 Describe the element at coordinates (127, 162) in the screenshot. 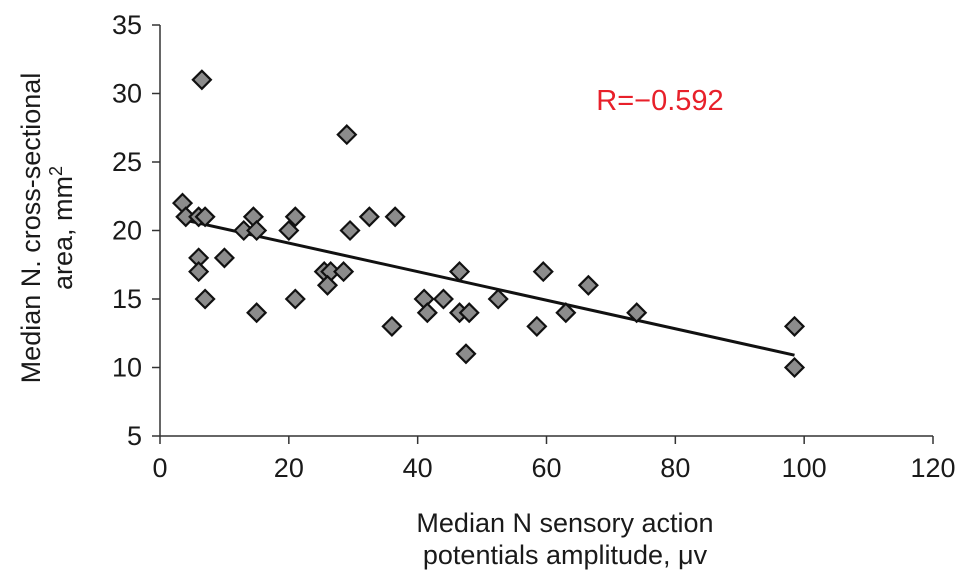

I see `y-tick-label: 25` at that location.